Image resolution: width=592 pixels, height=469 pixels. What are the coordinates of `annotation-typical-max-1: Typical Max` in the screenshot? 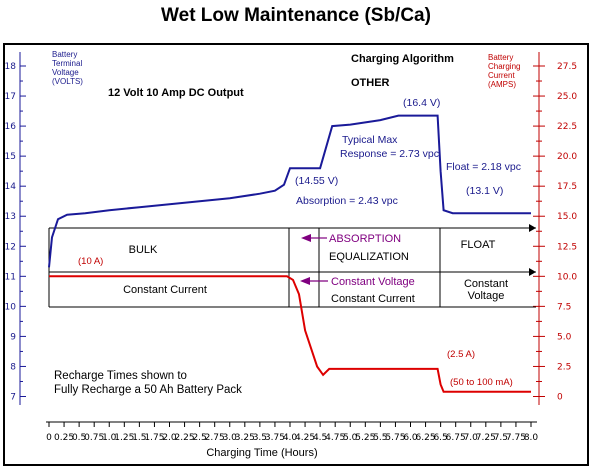 It's located at (370, 140).